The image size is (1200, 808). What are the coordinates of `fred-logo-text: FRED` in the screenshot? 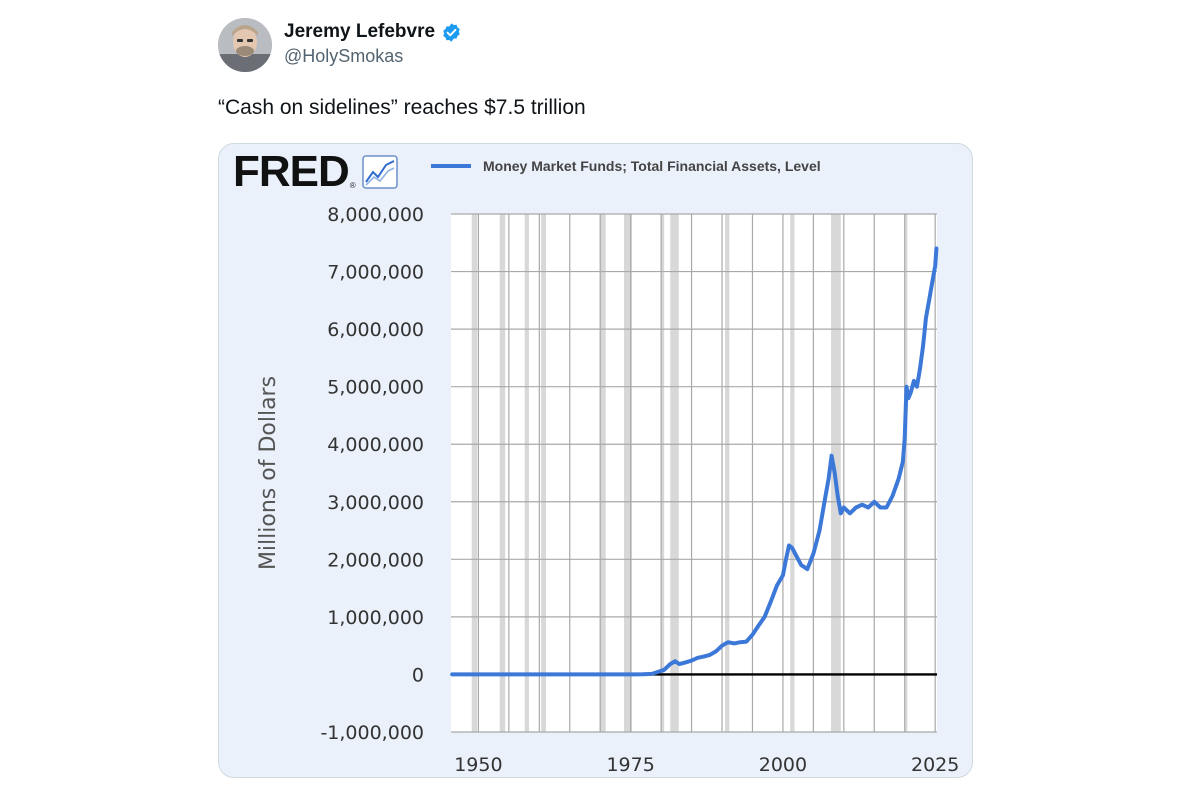 It's located at (291, 171).